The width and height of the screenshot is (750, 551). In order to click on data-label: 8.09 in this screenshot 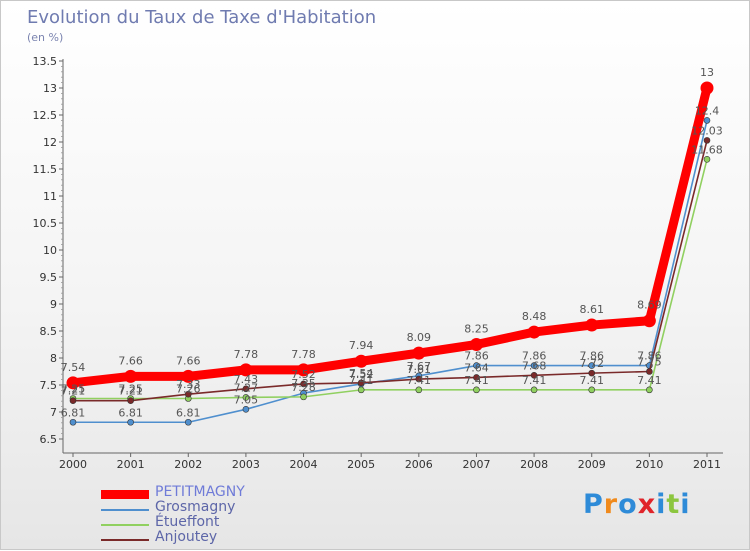, I will do `click(419, 337)`.